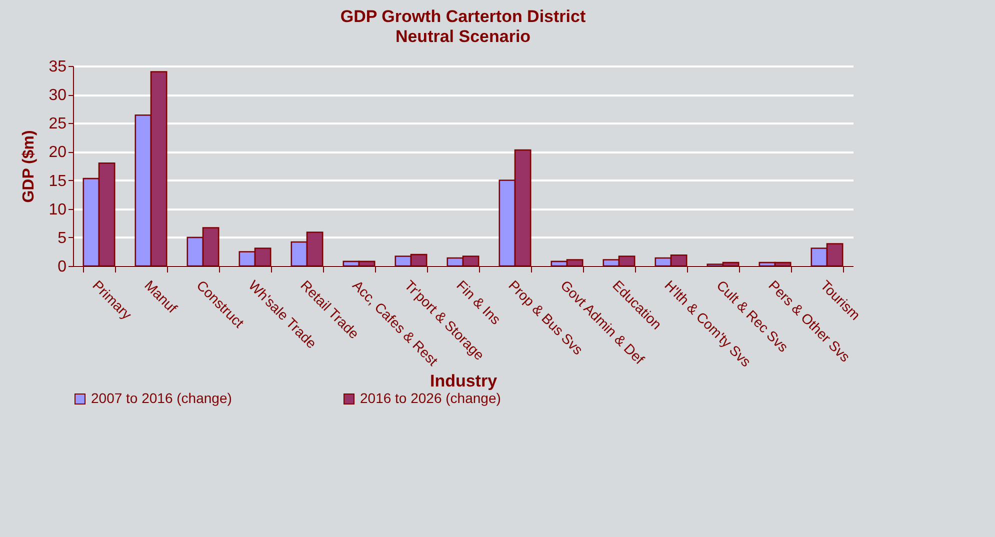 Image resolution: width=995 pixels, height=537 pixels. Describe the element at coordinates (62, 238) in the screenshot. I see `y-tick-label: 5` at that location.